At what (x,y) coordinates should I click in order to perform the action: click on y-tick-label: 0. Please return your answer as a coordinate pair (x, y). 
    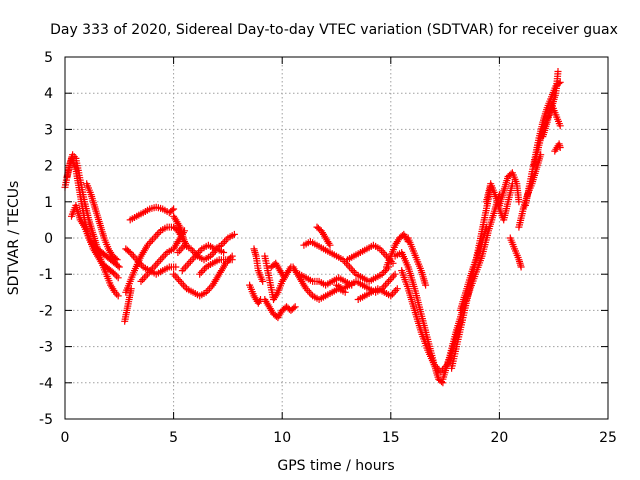
    Looking at the image, I should click on (48, 239).